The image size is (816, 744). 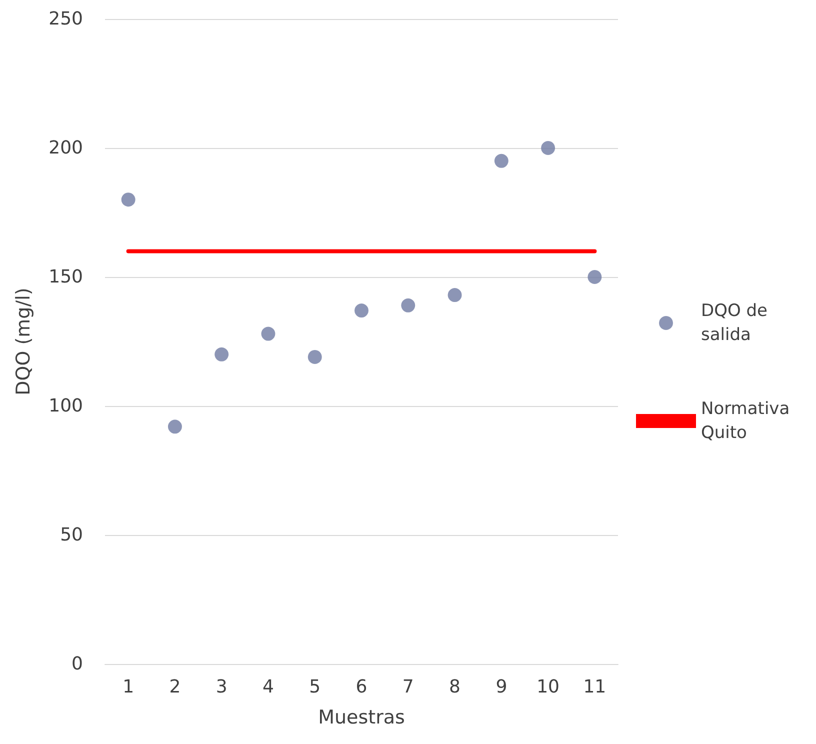 I want to click on x-tick-label: 4, so click(x=268, y=687).